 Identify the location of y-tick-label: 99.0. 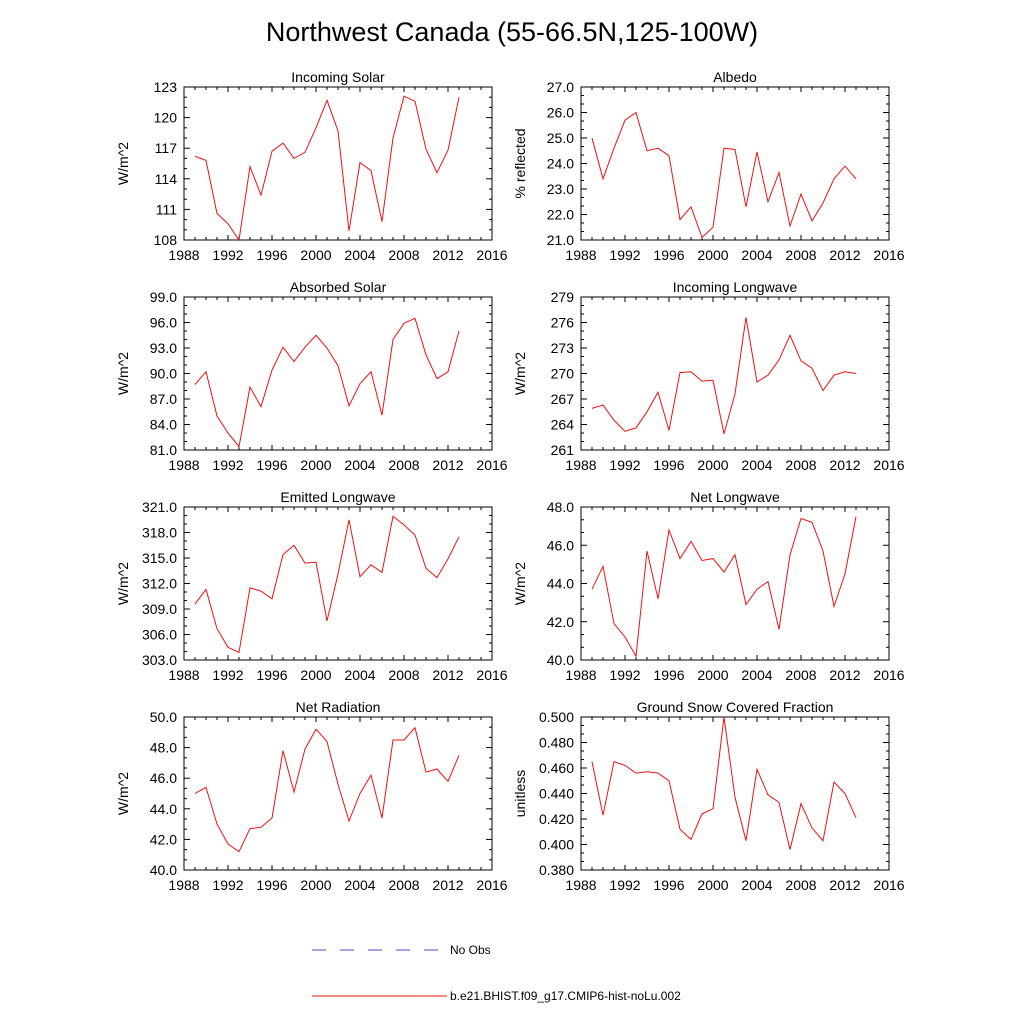
(163, 297).